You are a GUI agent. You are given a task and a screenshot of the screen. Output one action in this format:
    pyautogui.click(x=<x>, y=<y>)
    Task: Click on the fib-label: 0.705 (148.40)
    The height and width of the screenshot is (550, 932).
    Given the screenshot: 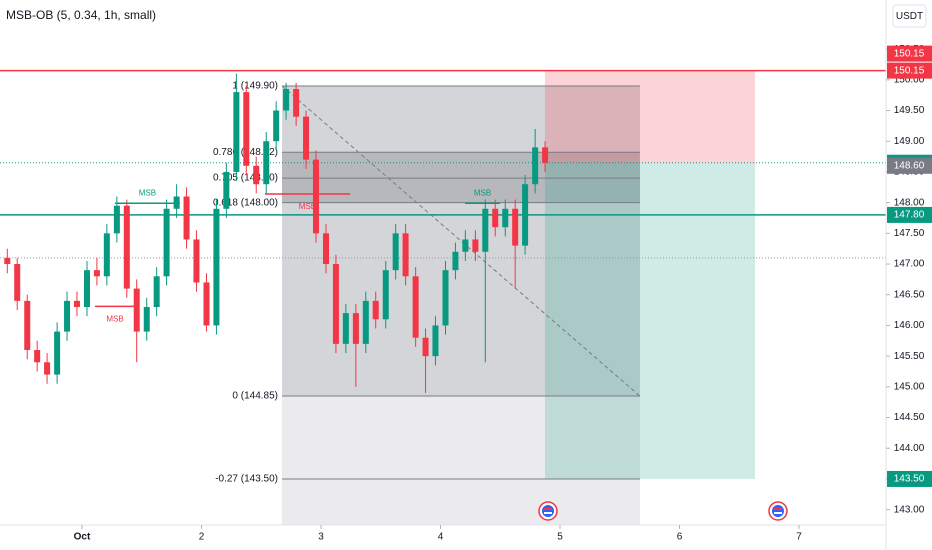 What is the action you would take?
    pyautogui.click(x=245, y=178)
    